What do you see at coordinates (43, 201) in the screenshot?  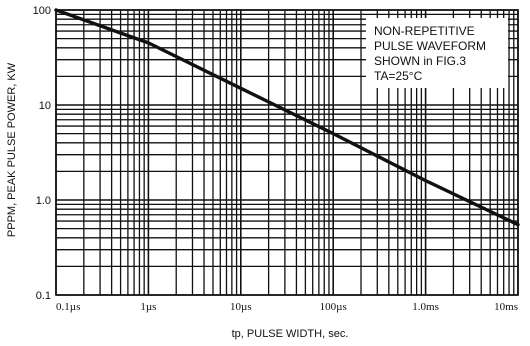 I see `y-tick-label: 1.0` at bounding box center [43, 201].